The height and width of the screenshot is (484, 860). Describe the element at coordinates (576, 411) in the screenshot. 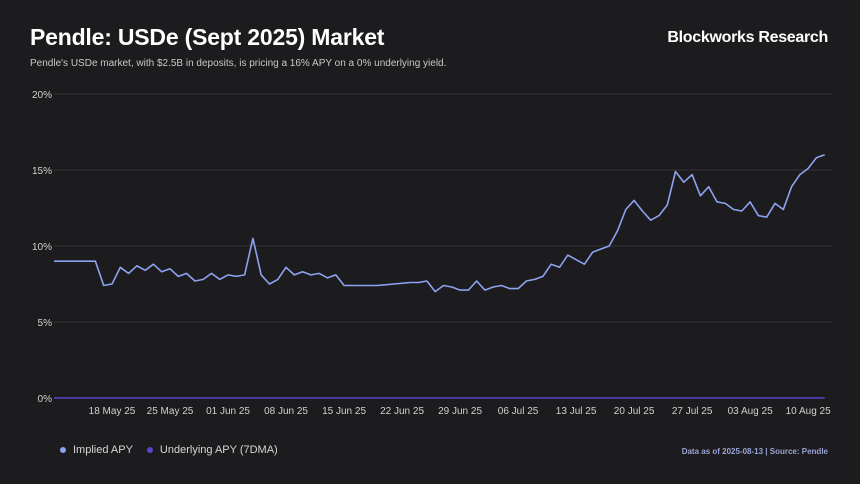

I see `x-tick-label: 13 Jul 25` at that location.